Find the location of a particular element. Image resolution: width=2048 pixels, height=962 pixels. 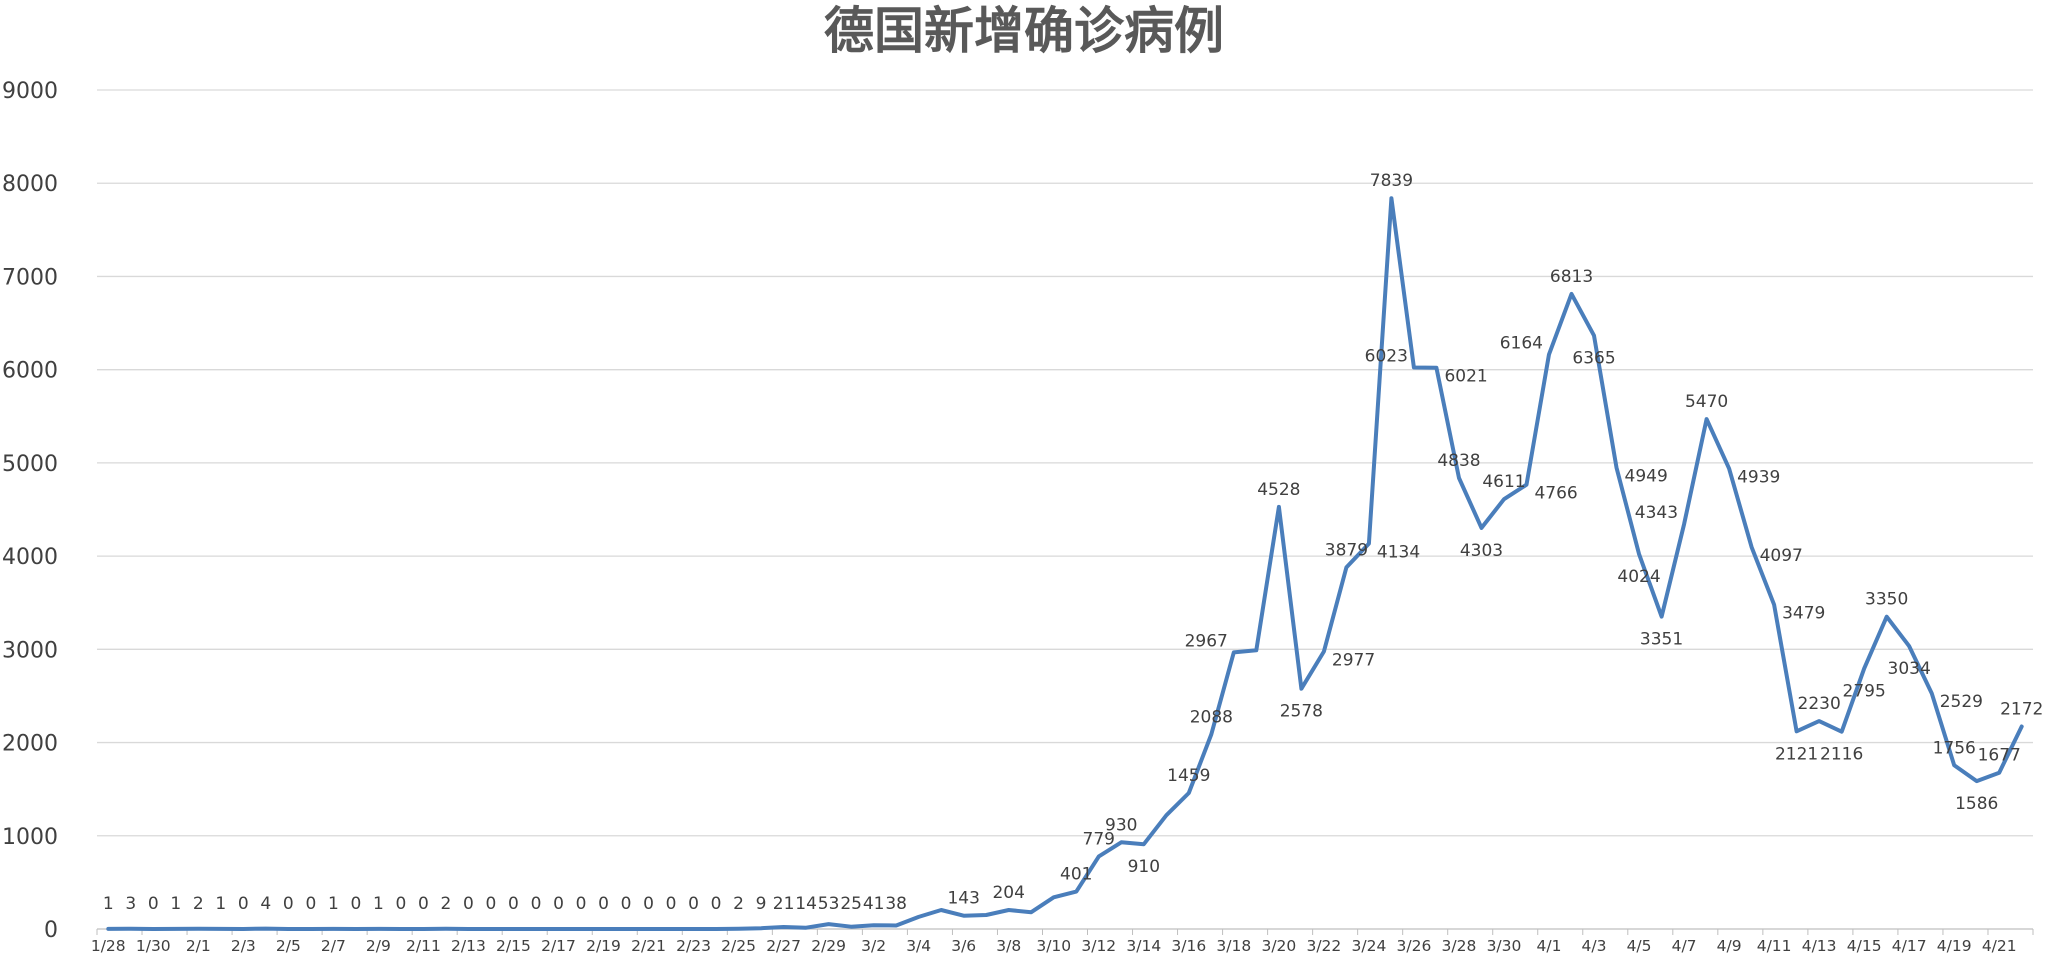

x-tick-label: 4/15 is located at coordinates (1864, 946).